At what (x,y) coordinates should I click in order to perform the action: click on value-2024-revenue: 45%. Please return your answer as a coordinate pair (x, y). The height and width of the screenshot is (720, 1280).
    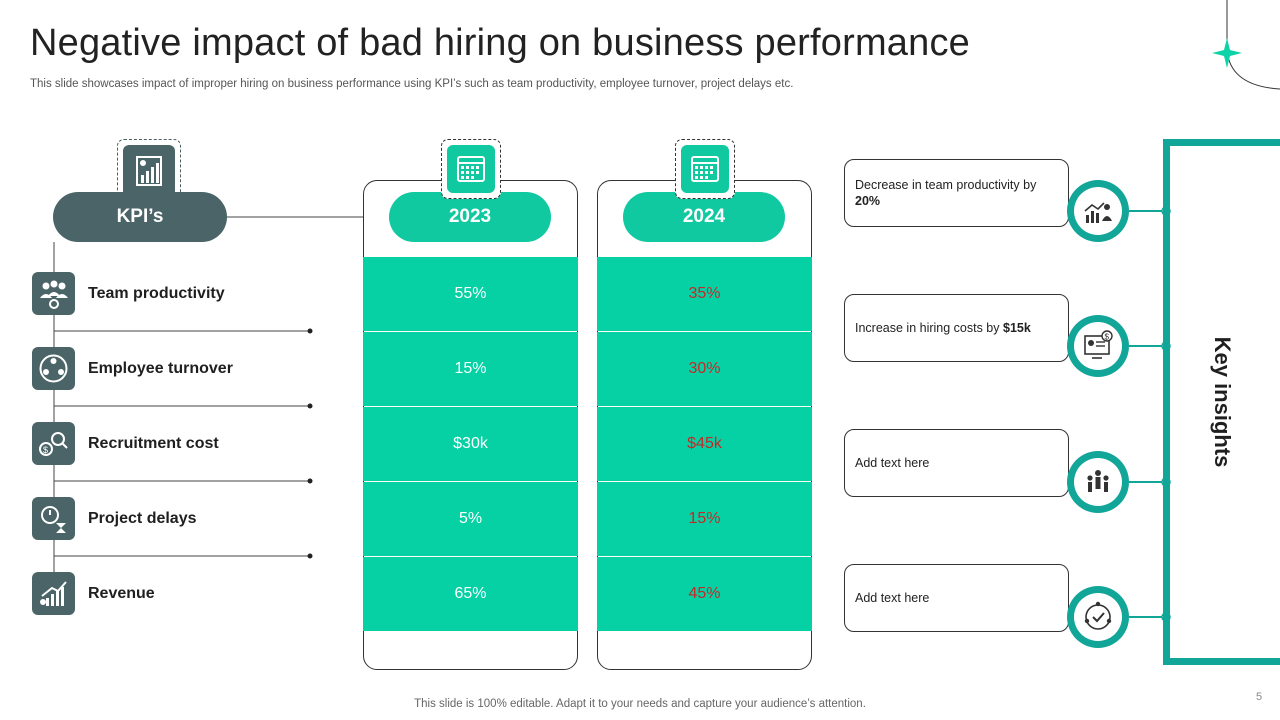
    Looking at the image, I should click on (704, 594).